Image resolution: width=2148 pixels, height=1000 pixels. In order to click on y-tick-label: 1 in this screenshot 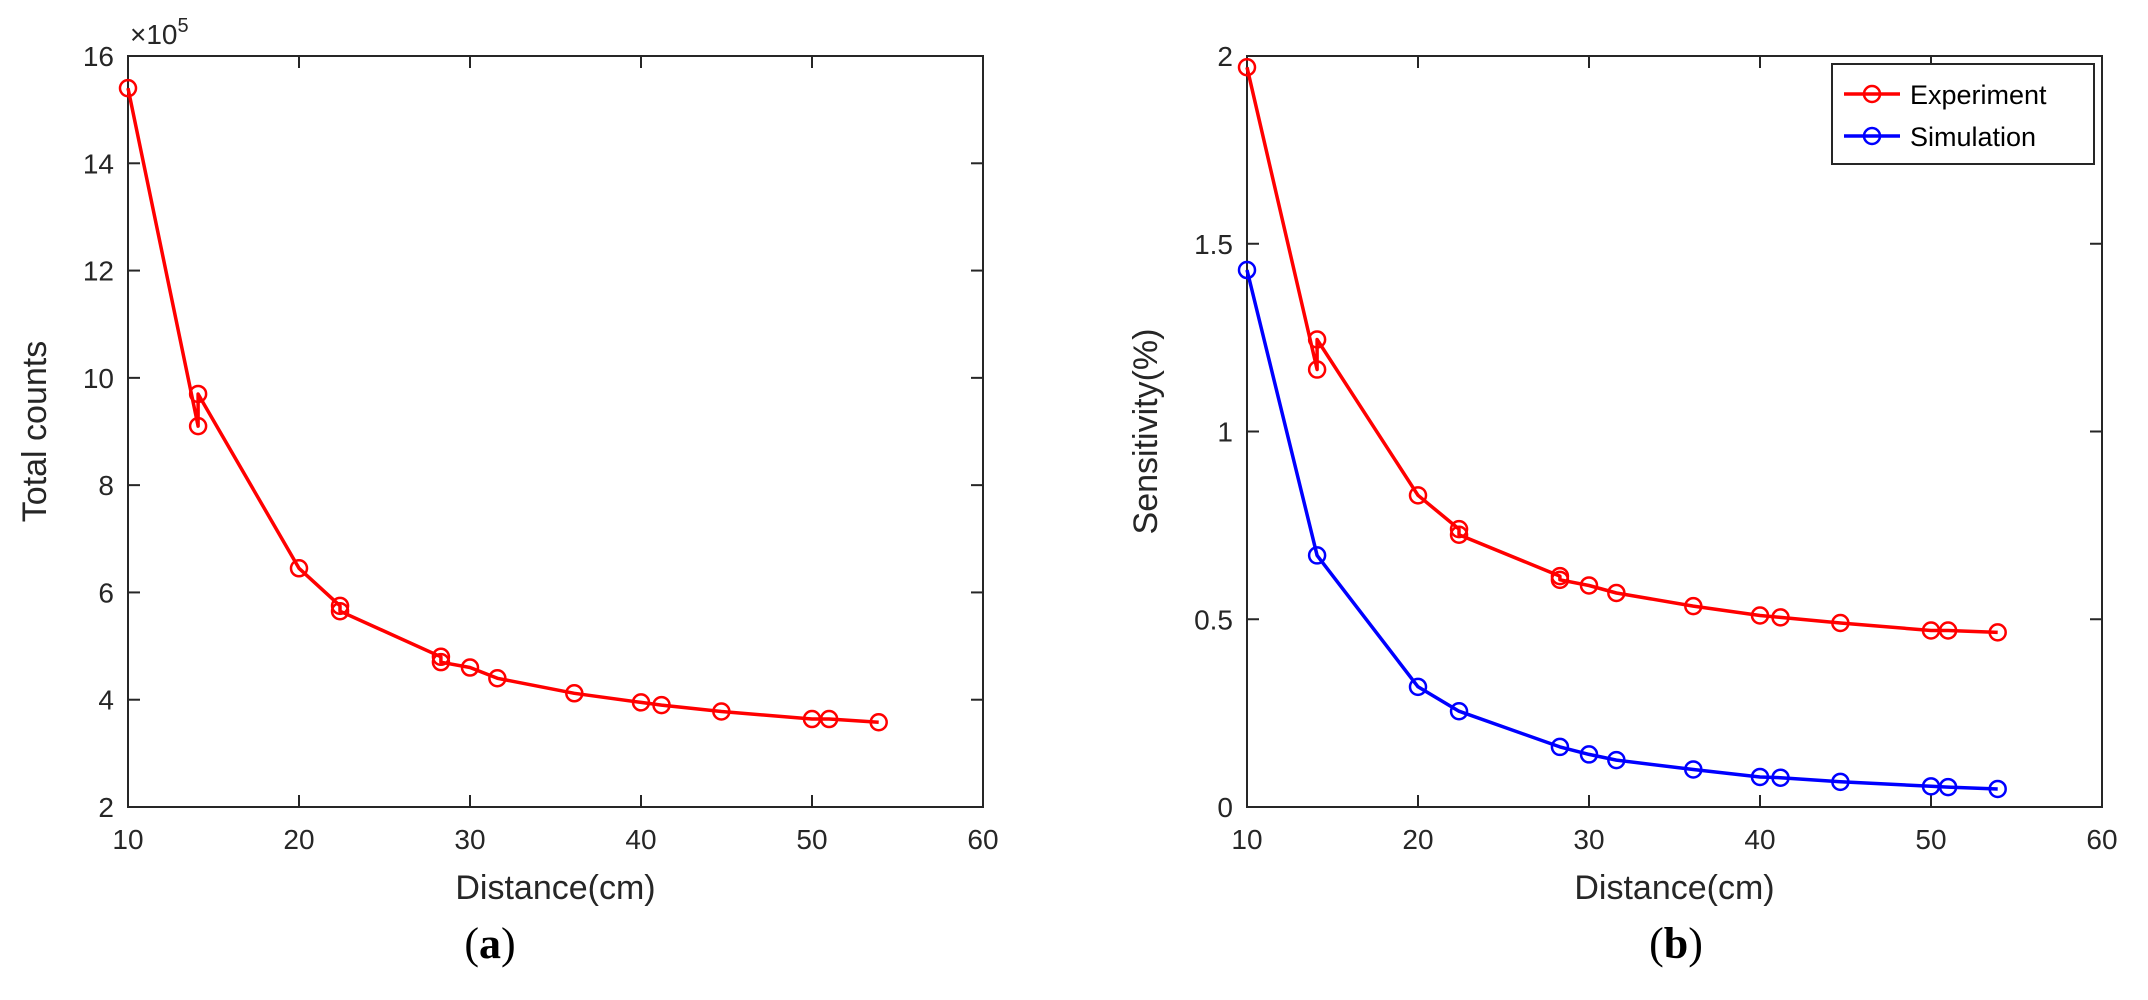, I will do `click(1225, 432)`.